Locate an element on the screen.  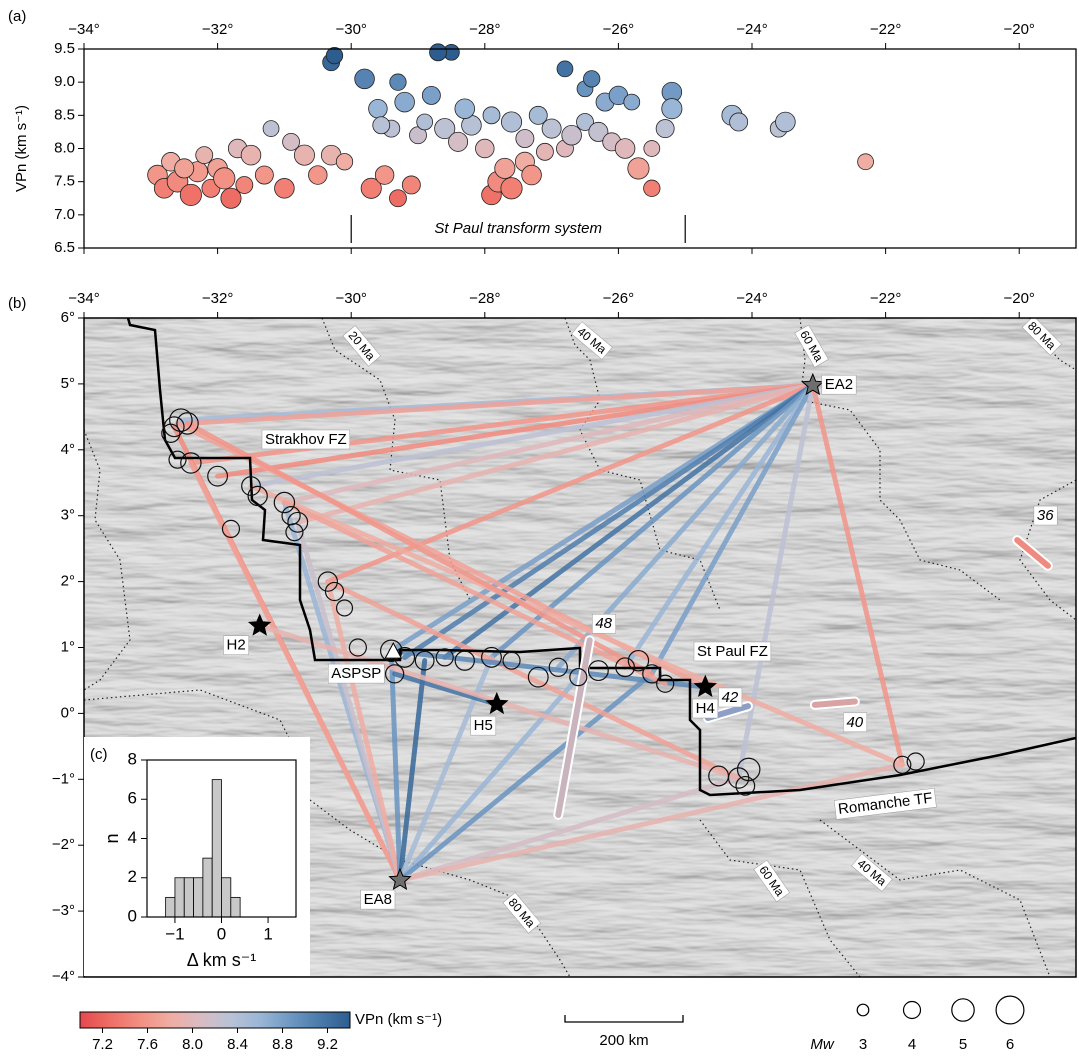
x-tick-label: 1 is located at coordinates (267, 933).